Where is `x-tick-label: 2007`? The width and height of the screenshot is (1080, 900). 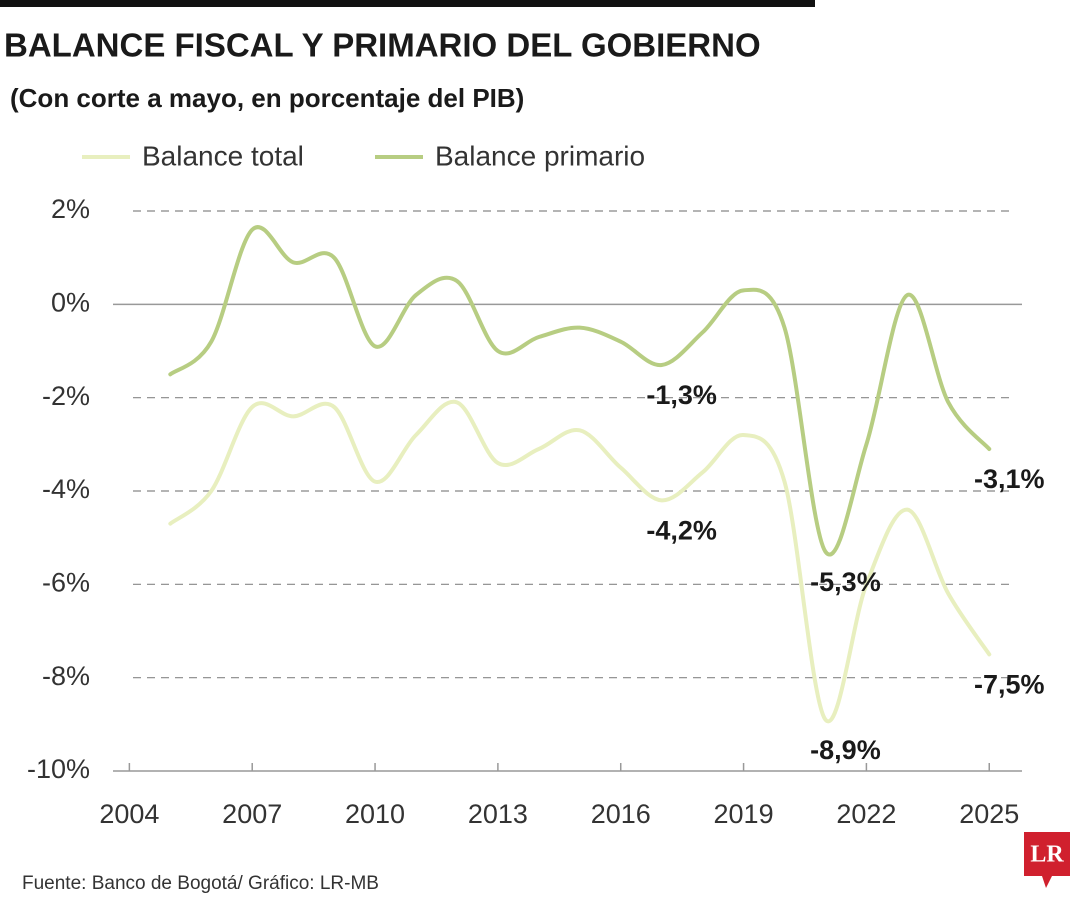
x-tick-label: 2007 is located at coordinates (252, 814).